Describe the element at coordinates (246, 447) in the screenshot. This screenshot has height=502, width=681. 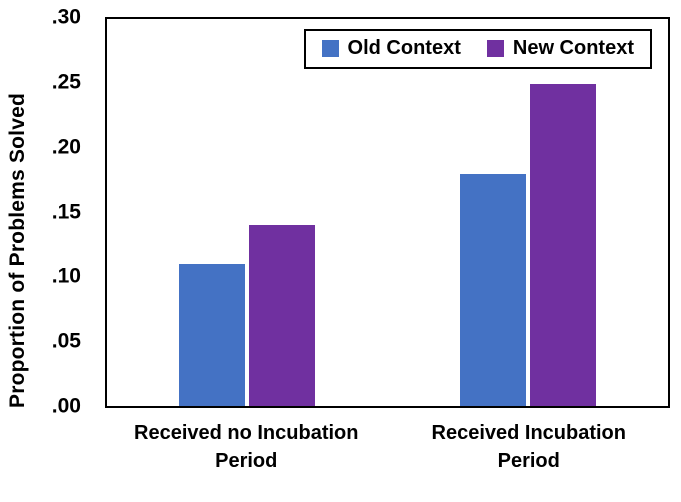
I see `category-label-no-incubation: Received no Incubation Period` at that location.